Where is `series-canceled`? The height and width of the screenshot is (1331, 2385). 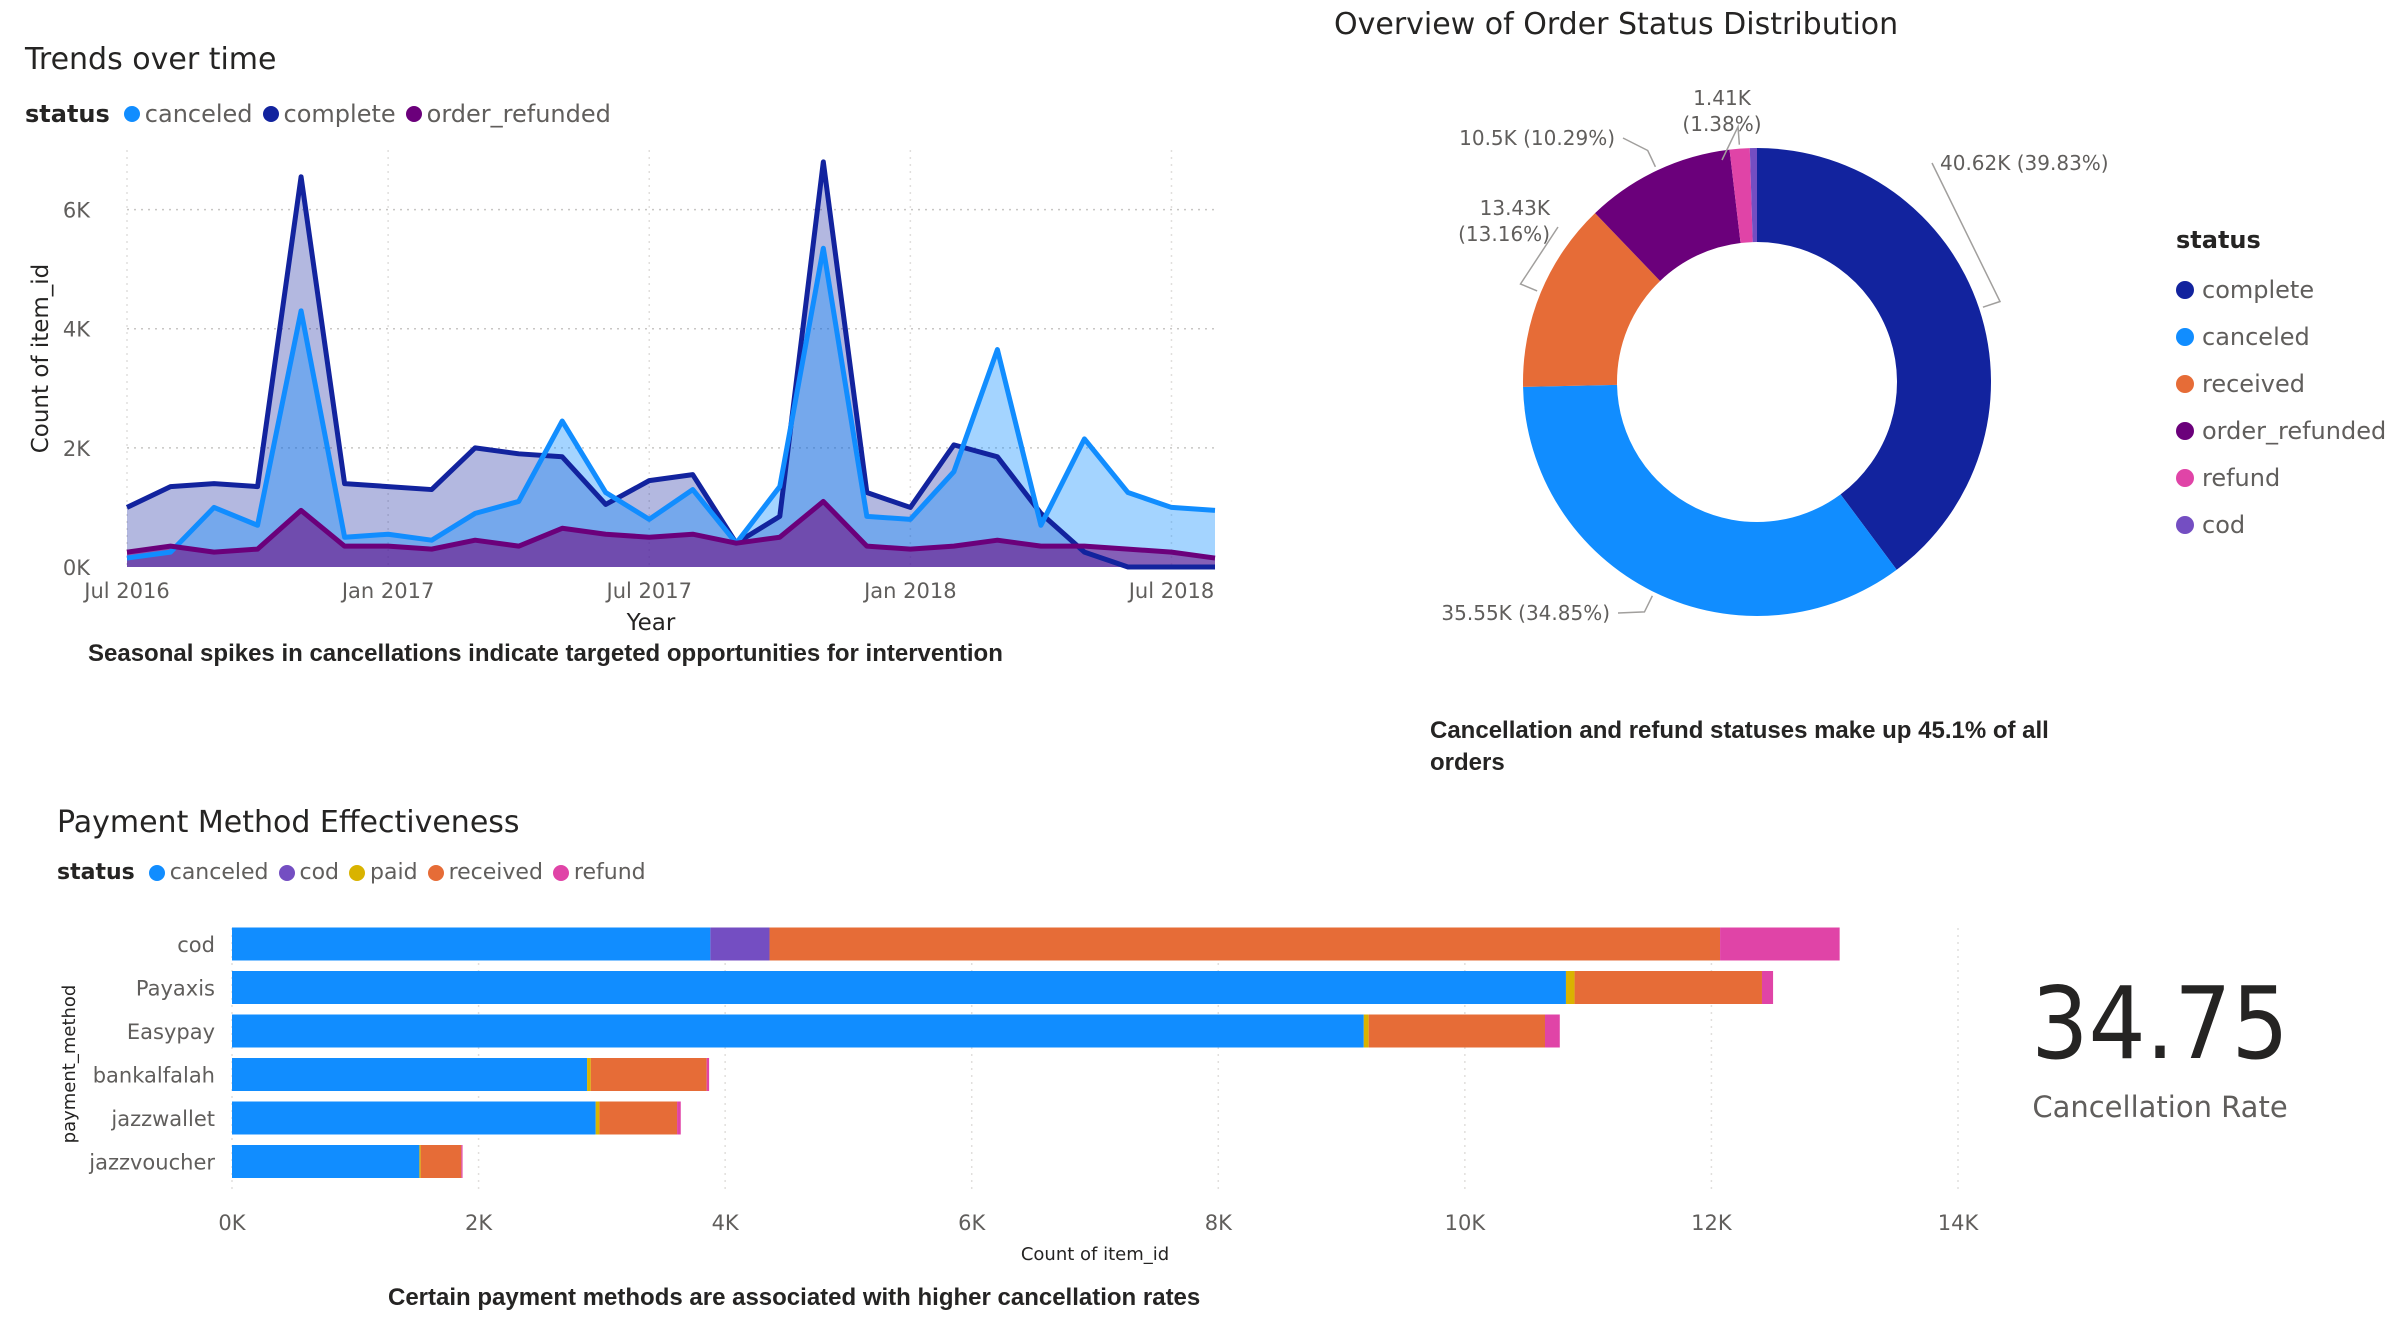 series-canceled is located at coordinates (671, 407).